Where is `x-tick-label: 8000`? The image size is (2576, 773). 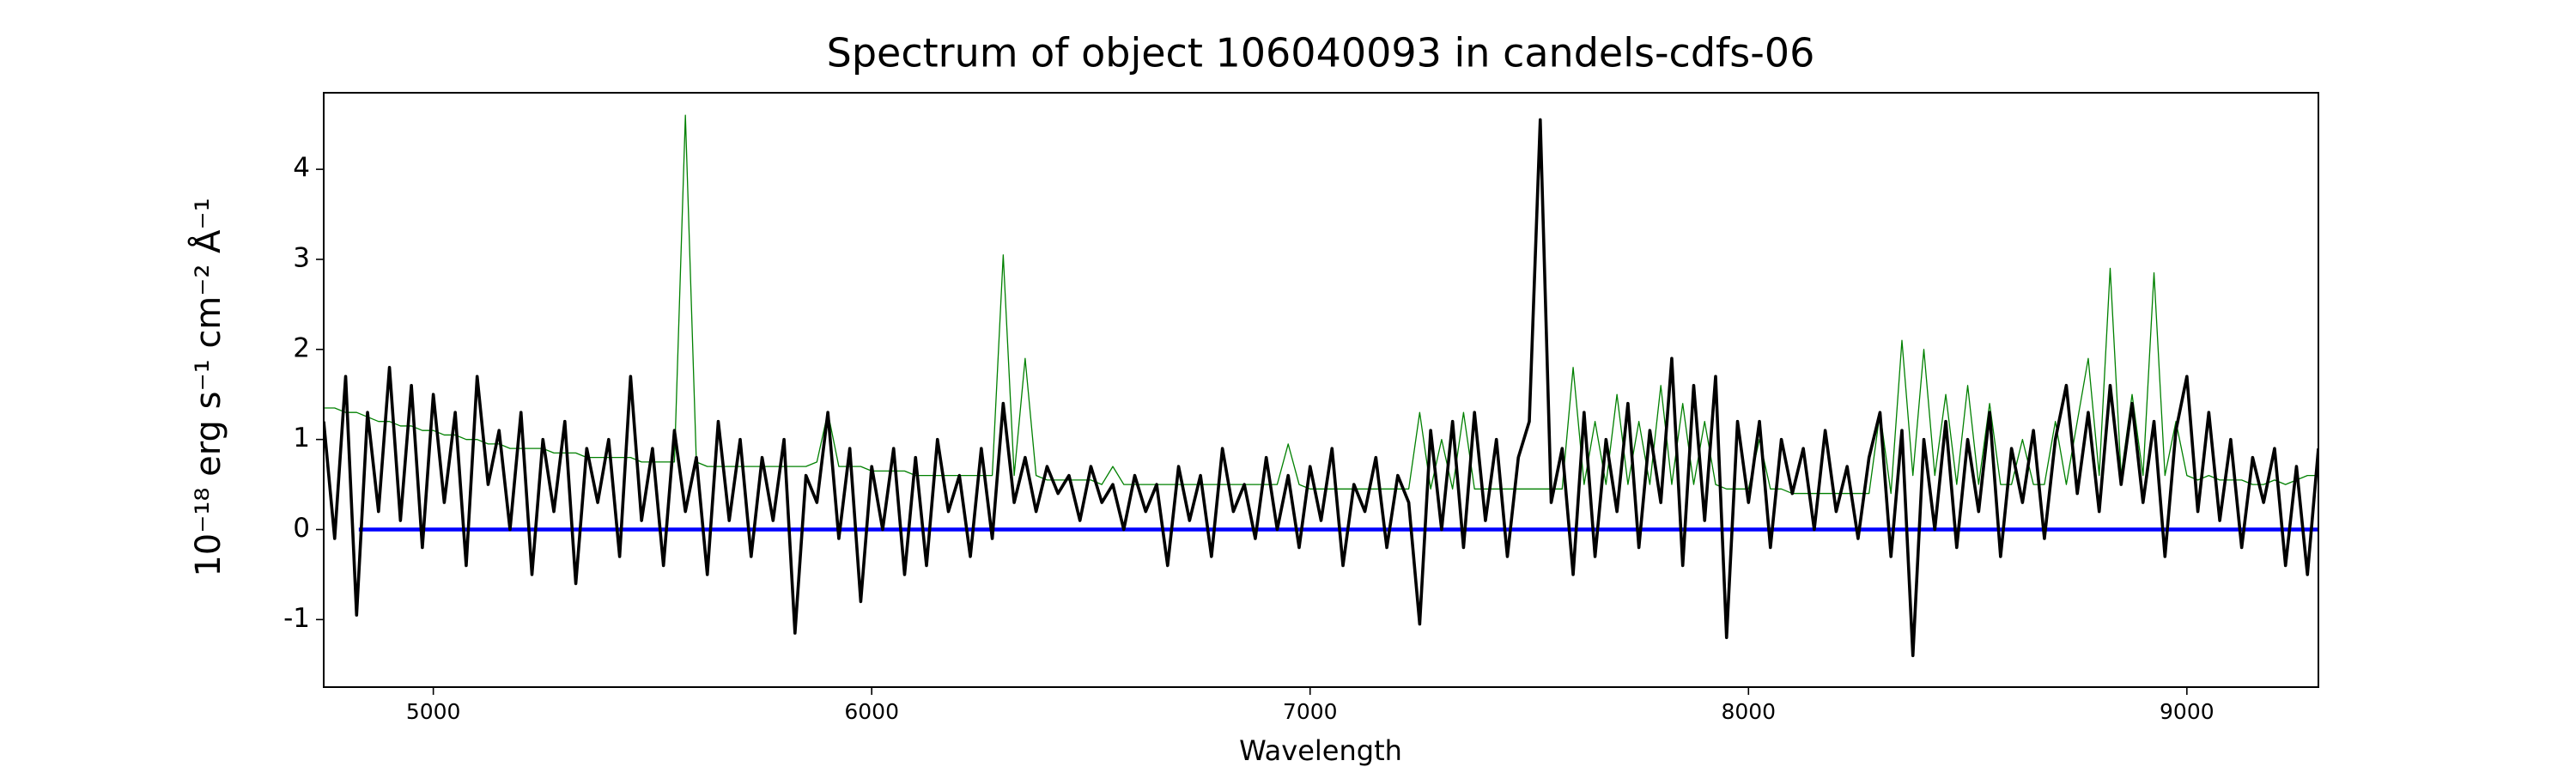 x-tick-label: 8000 is located at coordinates (1748, 711).